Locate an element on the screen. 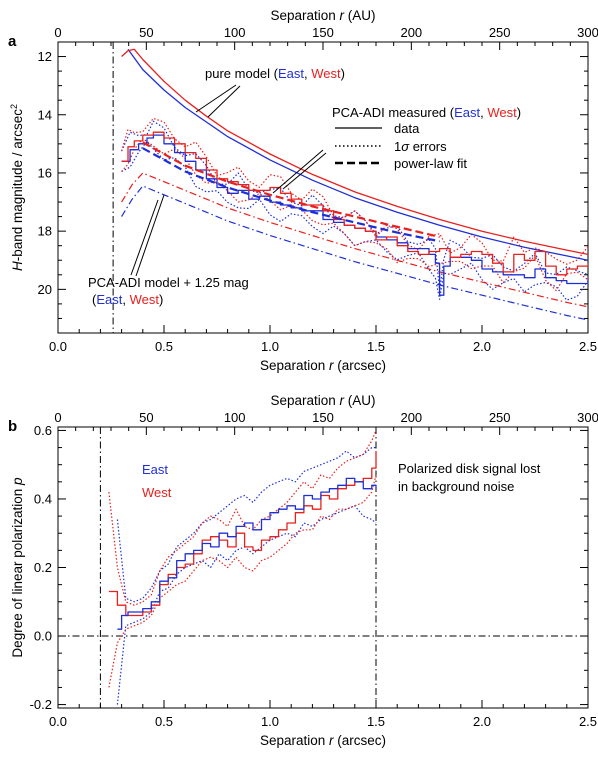  series-west-lower is located at coordinates (242, 581).